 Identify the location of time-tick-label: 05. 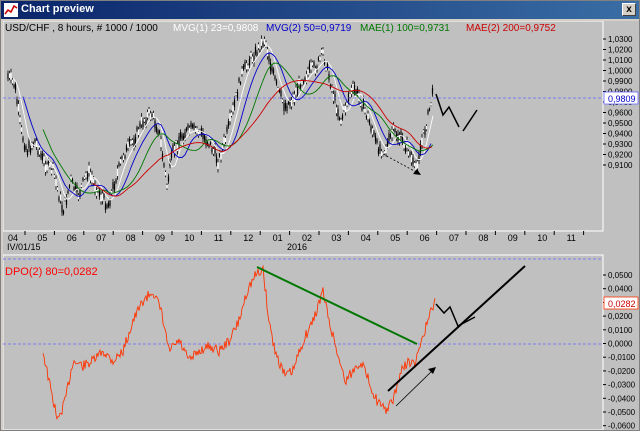
(395, 238).